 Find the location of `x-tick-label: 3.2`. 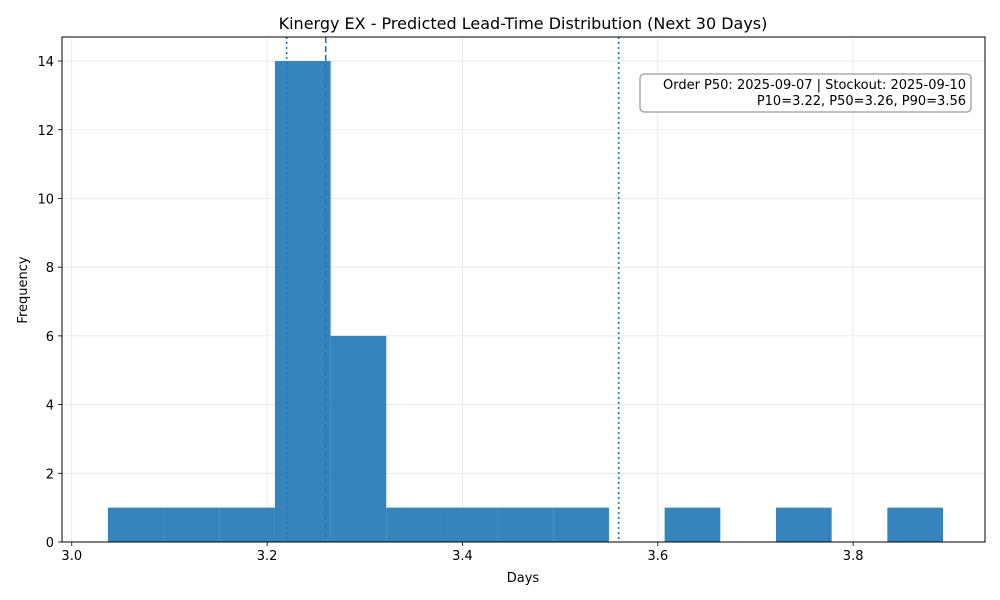

x-tick-label: 3.2 is located at coordinates (267, 556).